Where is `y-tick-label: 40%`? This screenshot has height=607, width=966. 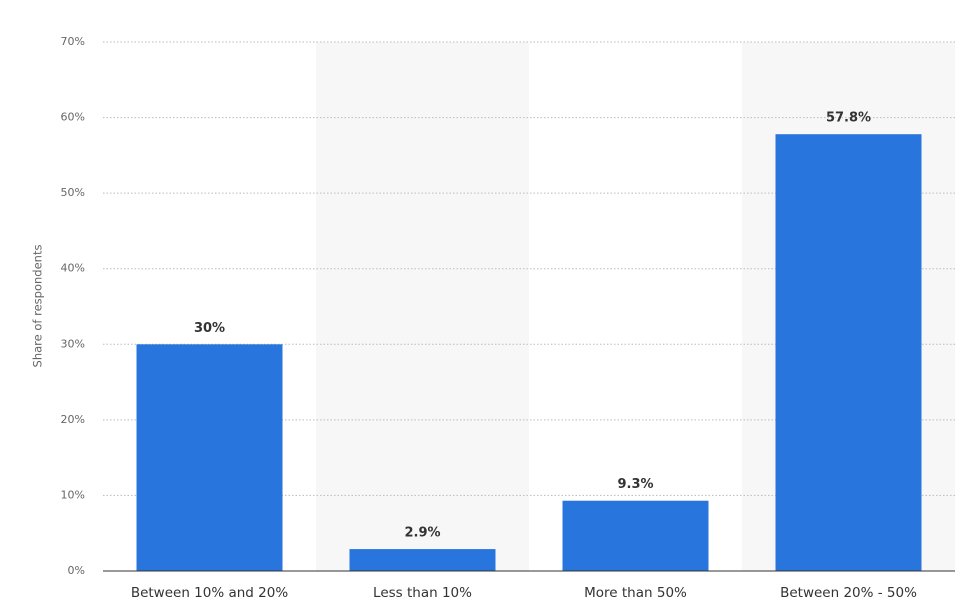
y-tick-label: 40% is located at coordinates (73, 268).